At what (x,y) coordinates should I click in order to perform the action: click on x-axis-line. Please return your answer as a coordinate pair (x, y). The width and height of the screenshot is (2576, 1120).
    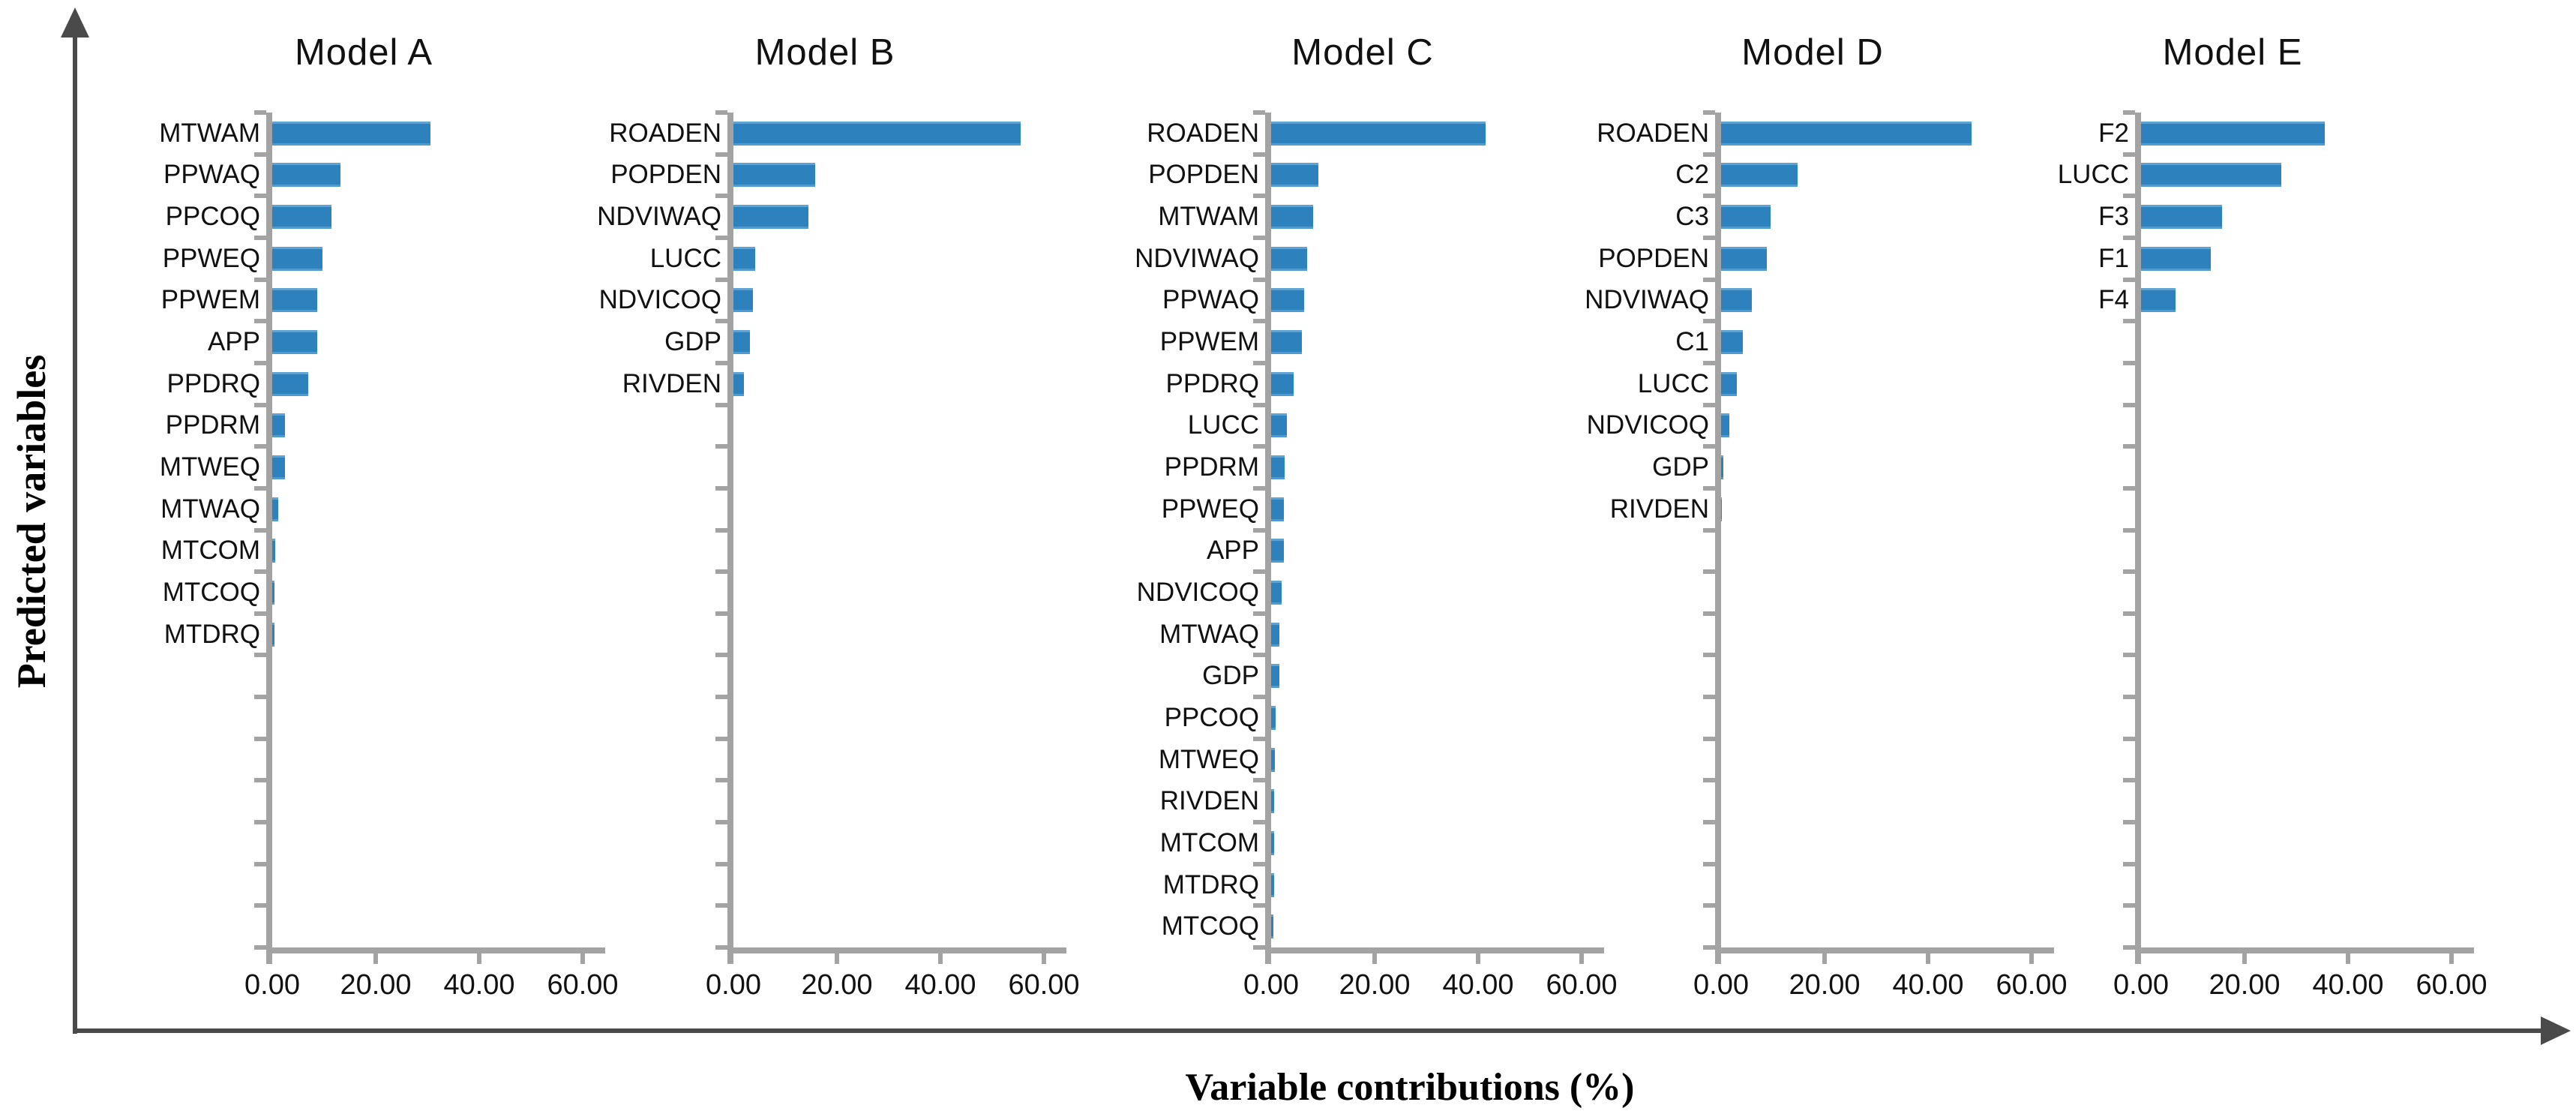
    Looking at the image, I should click on (2305, 950).